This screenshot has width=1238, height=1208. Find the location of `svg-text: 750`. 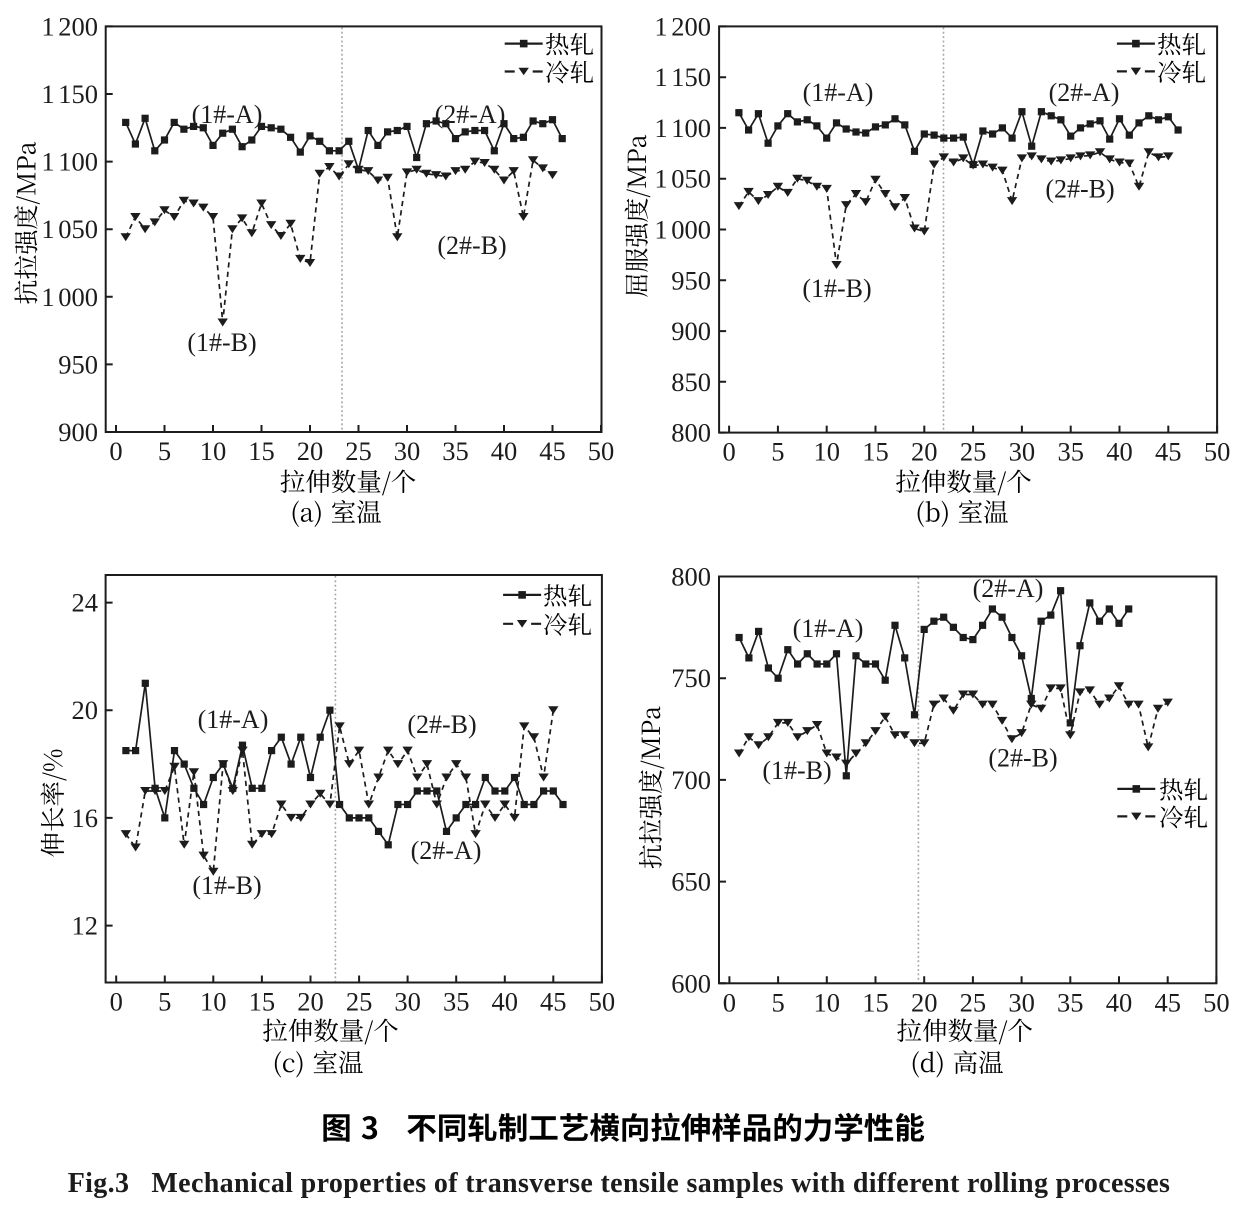

svg-text: 750 is located at coordinates (691, 678).